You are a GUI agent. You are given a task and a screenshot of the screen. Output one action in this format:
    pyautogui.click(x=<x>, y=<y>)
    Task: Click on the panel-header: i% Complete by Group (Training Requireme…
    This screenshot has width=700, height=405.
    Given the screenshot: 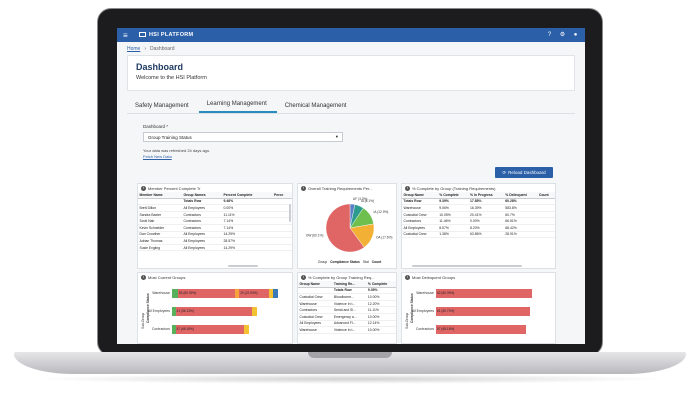 What is the action you would take?
    pyautogui.click(x=478, y=188)
    